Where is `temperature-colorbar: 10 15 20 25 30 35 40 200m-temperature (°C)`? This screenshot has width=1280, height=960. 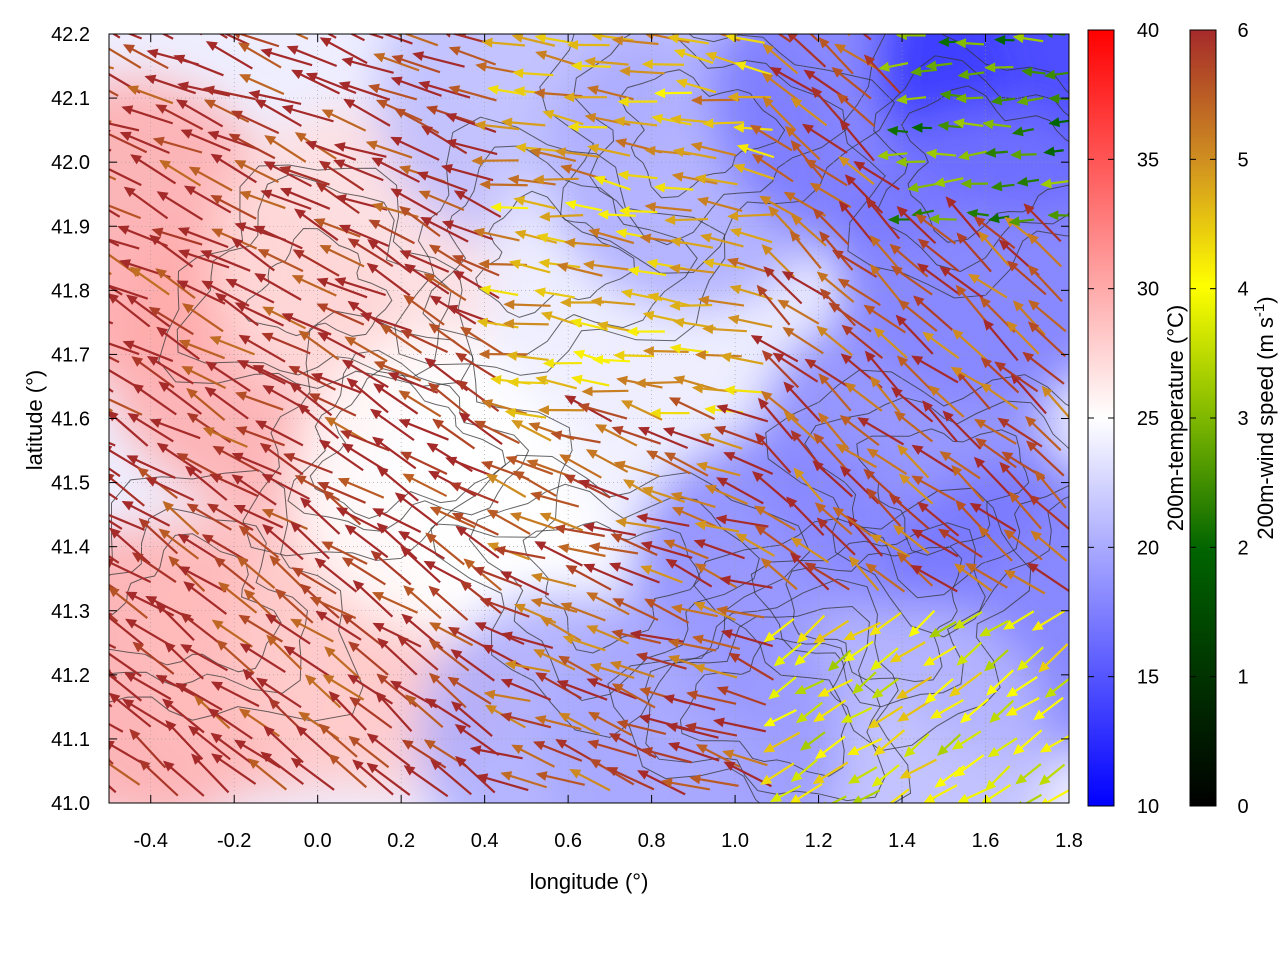
temperature-colorbar: 10 15 20 25 30 35 40 200m-temperature (°C) is located at coordinates (1137, 419).